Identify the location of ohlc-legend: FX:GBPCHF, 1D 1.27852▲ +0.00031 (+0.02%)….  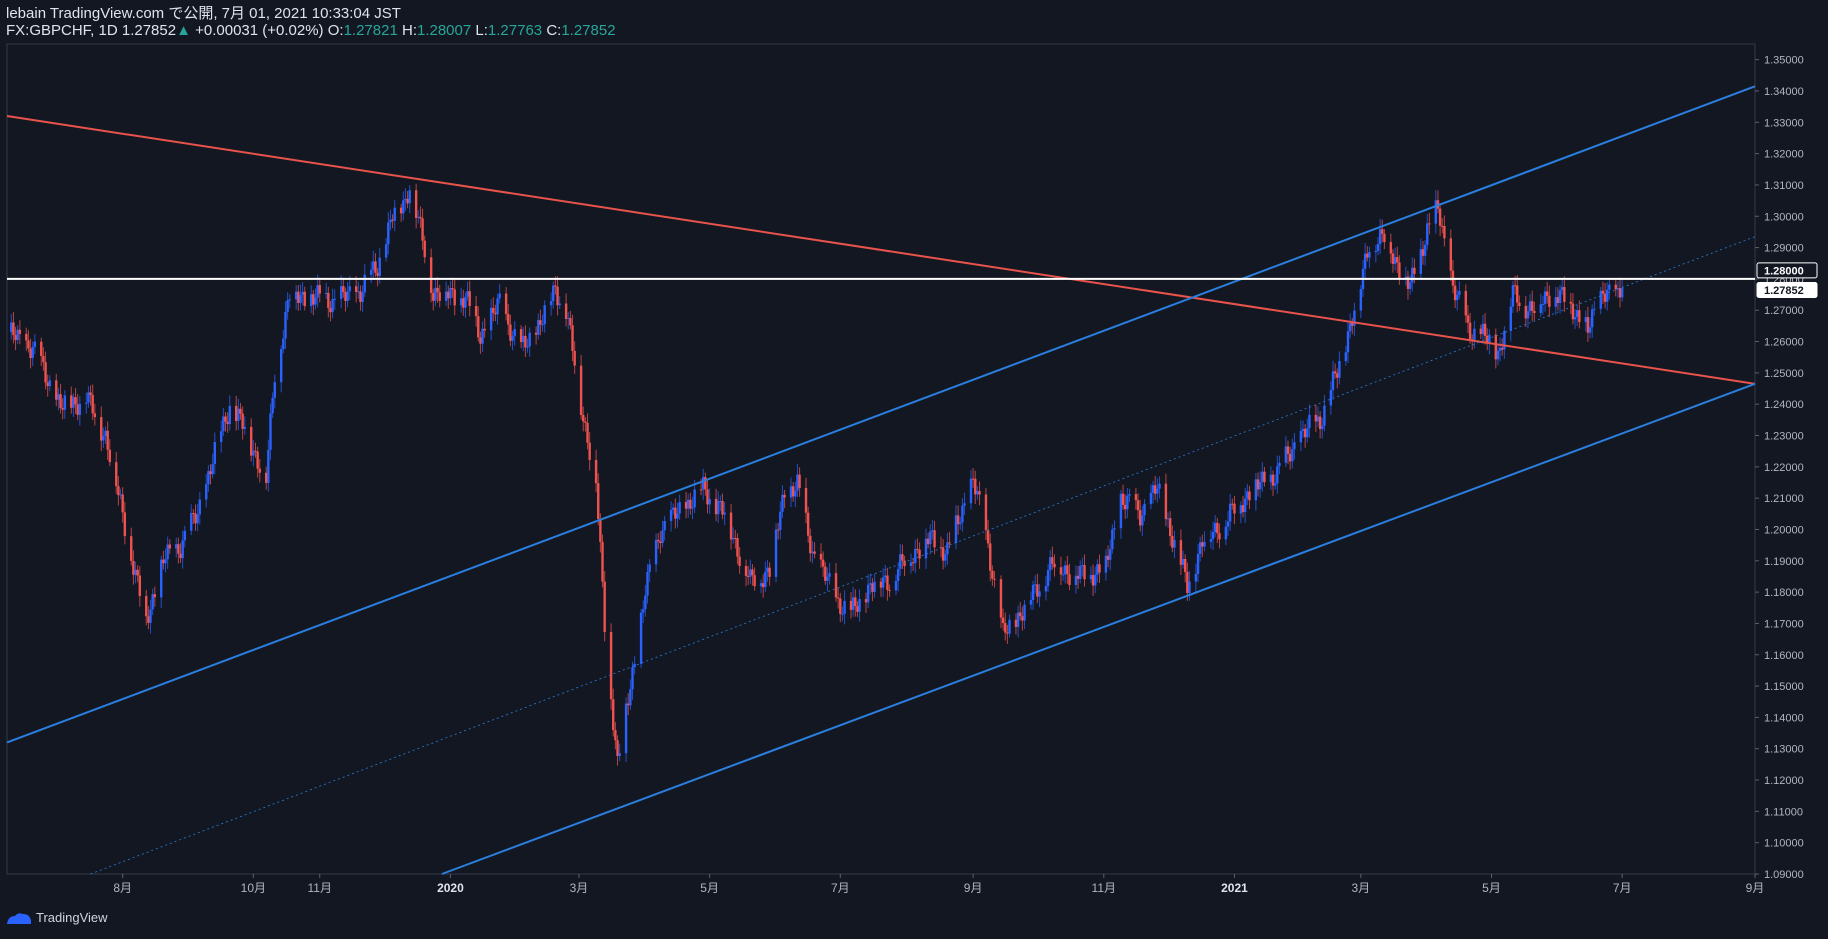
(311, 31).